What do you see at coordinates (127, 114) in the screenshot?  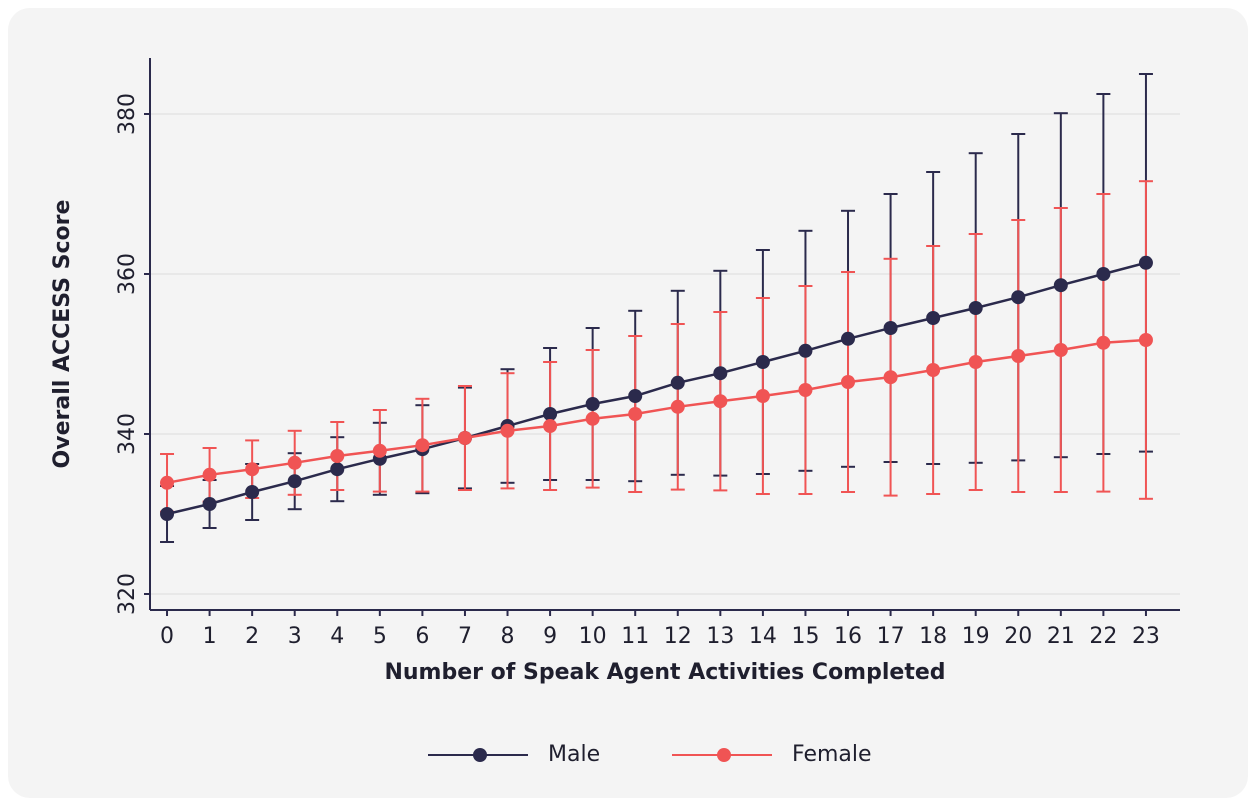 I see `y-tick-label: 380` at bounding box center [127, 114].